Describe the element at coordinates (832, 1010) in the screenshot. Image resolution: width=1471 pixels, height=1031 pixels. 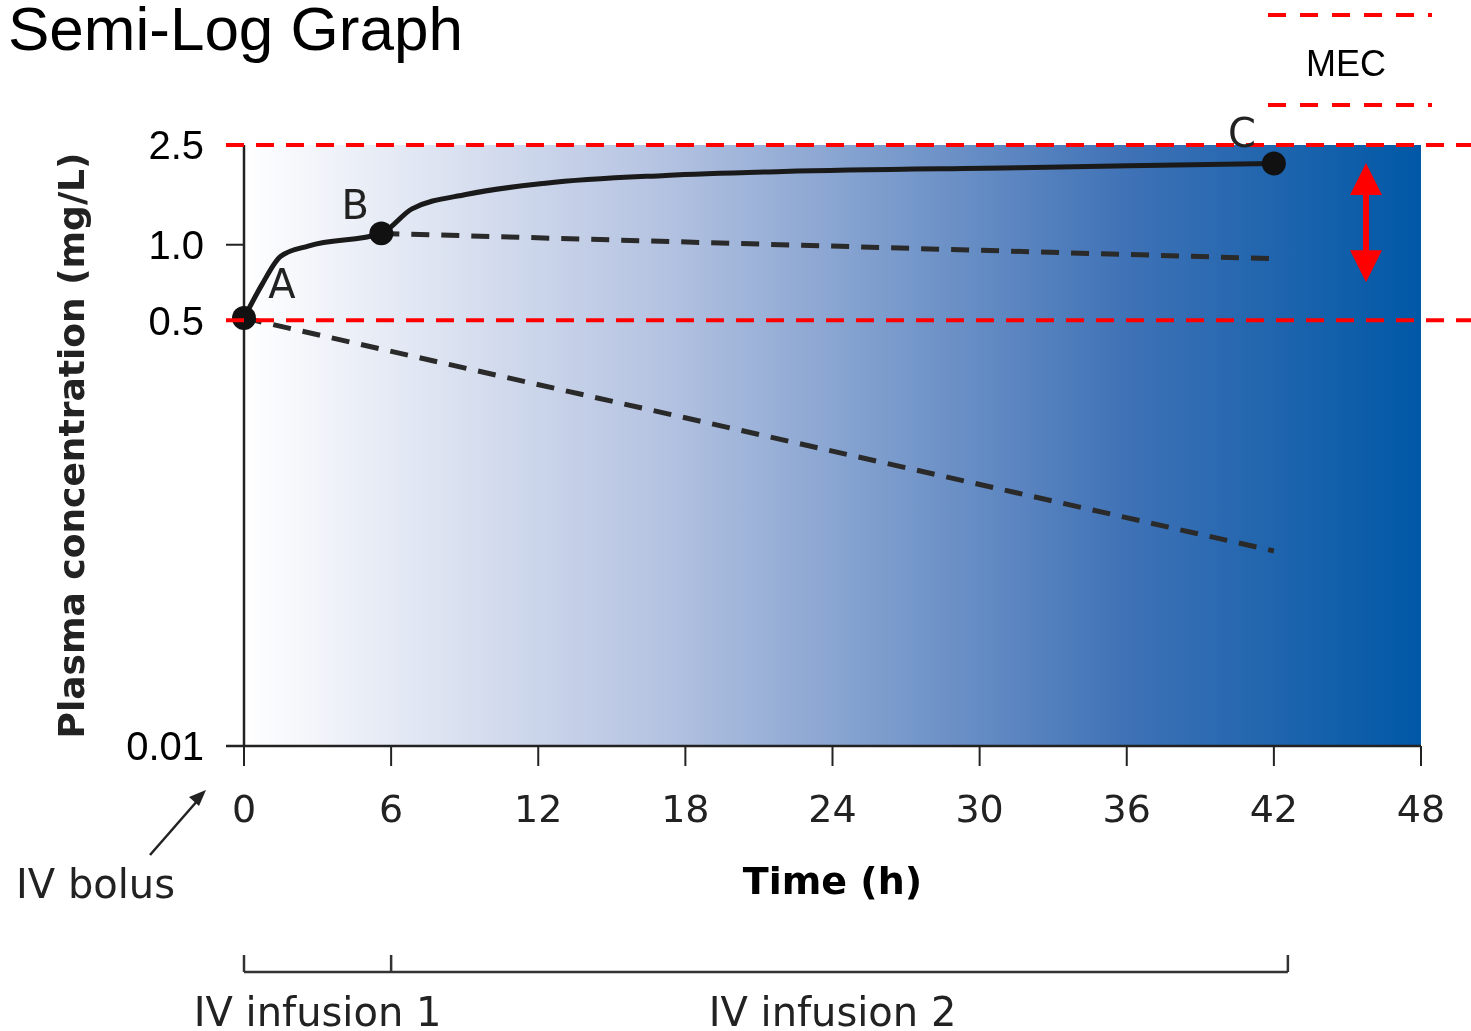
I see `text: IV infusion 2` at that location.